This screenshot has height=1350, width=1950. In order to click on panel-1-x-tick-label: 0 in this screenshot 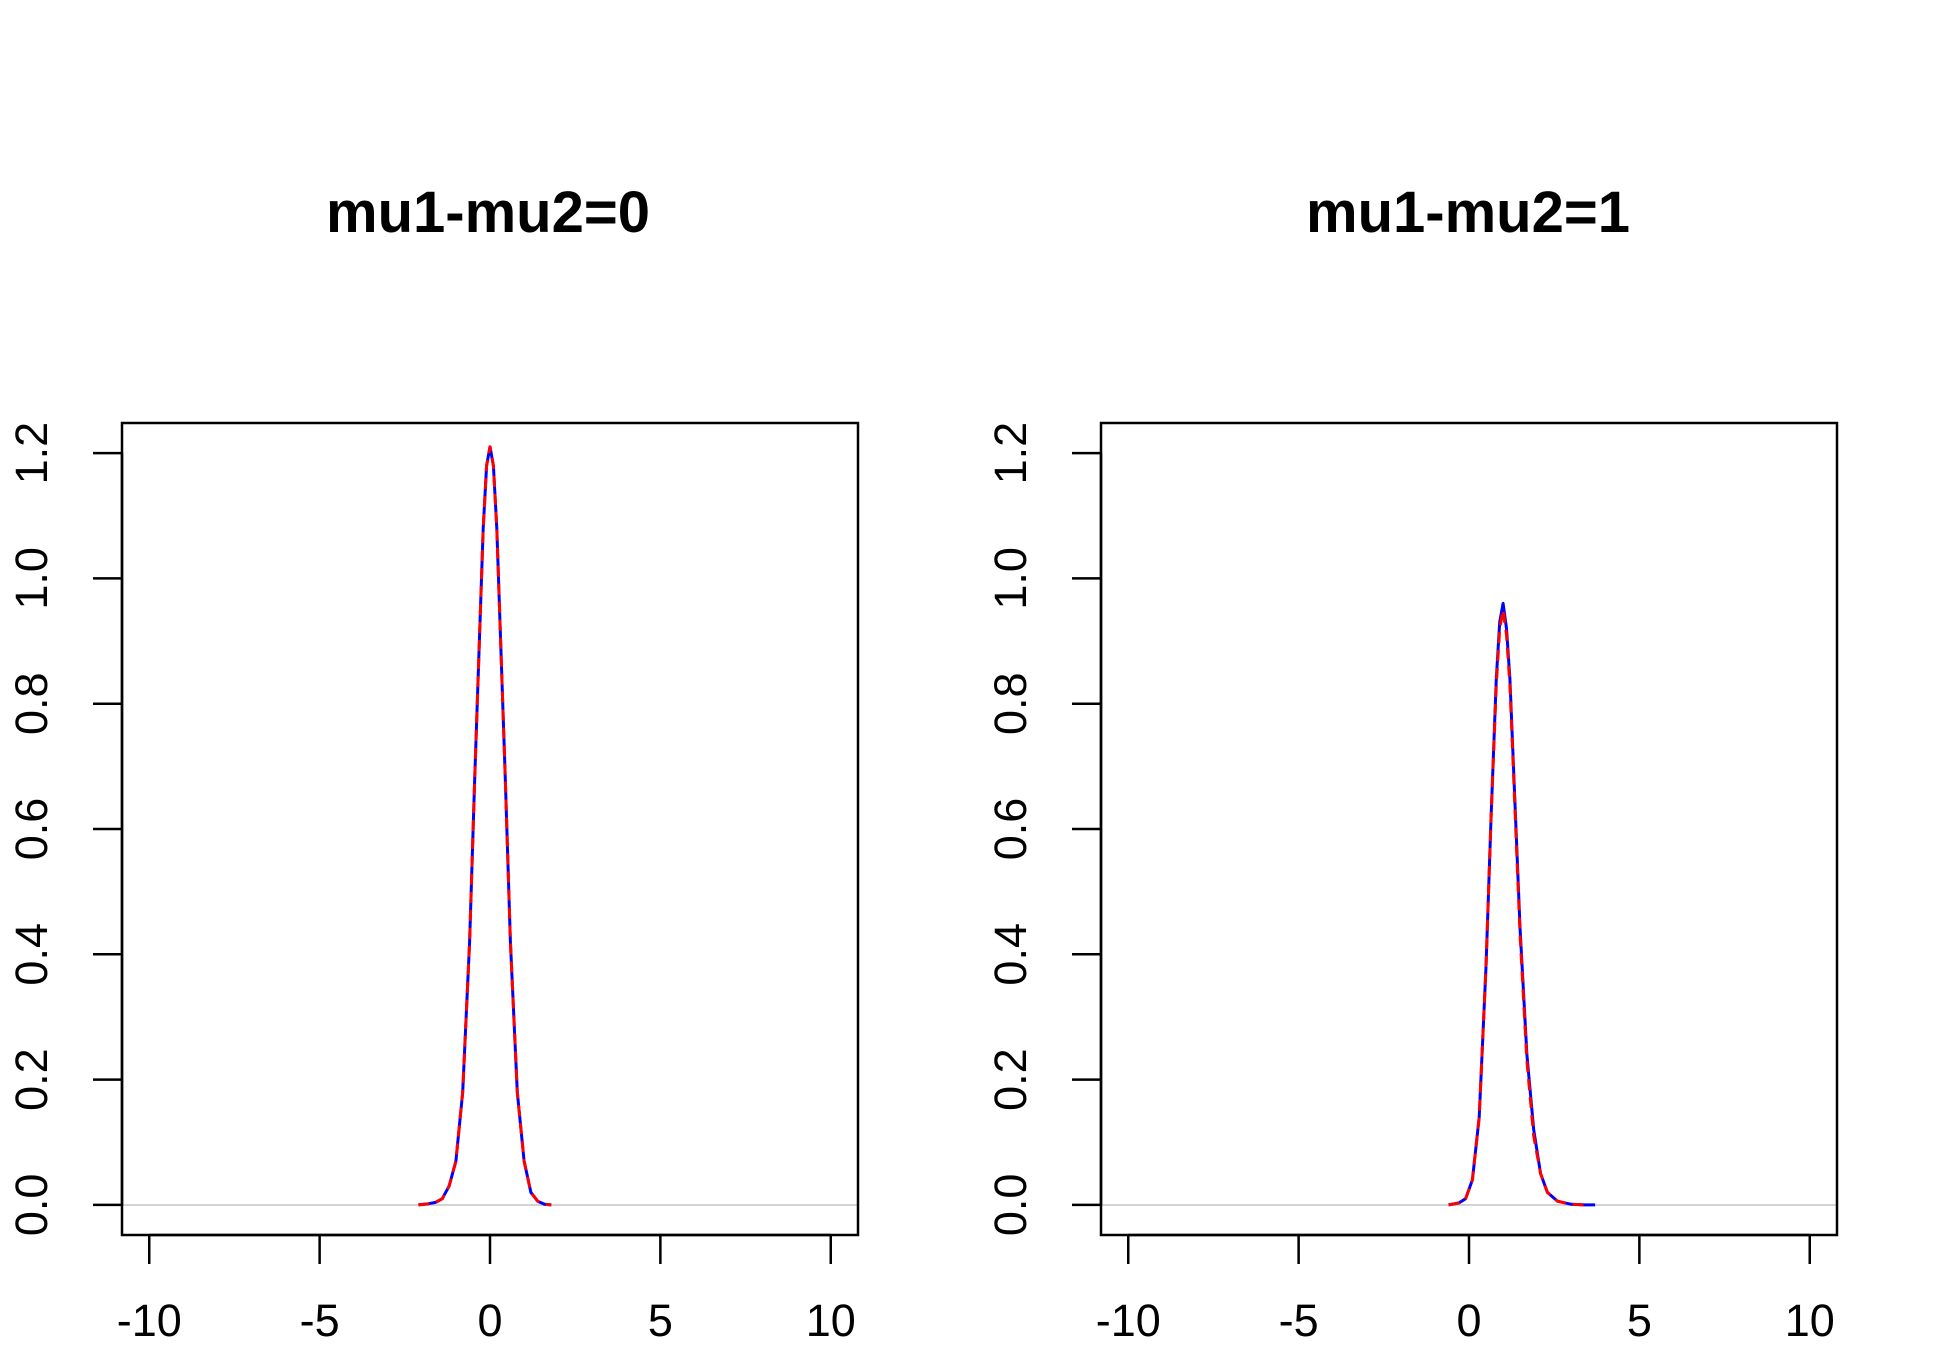, I will do `click(489, 1320)`.